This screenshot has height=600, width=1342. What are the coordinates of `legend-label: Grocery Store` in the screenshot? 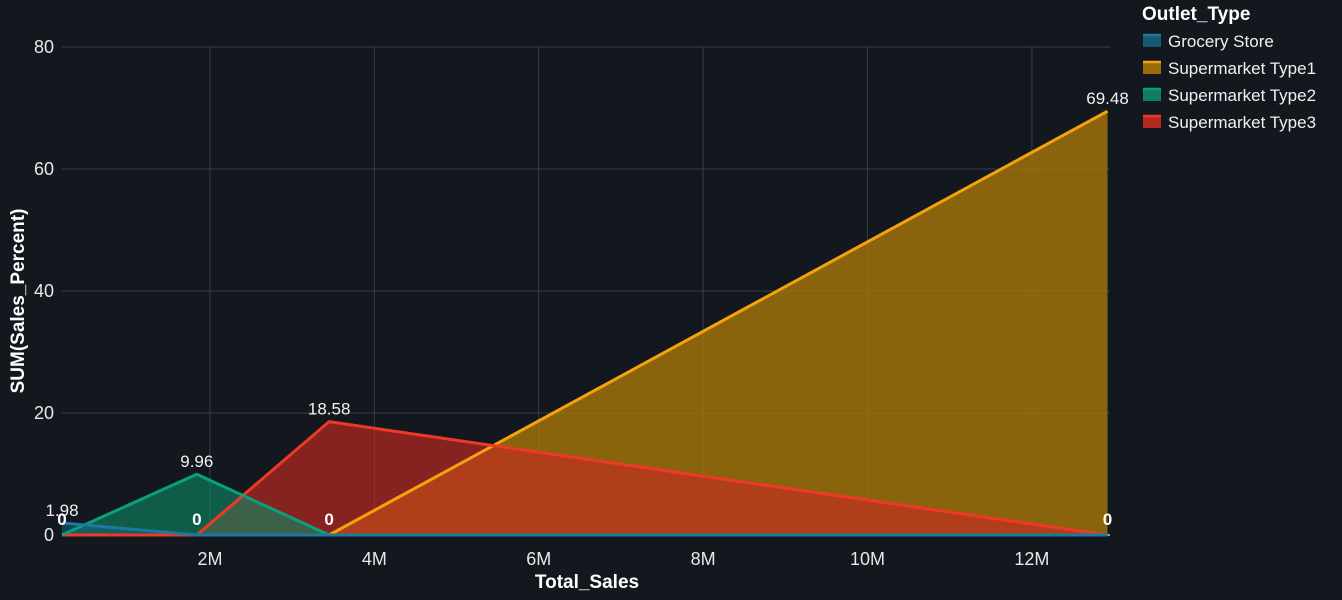 It's located at (1221, 41).